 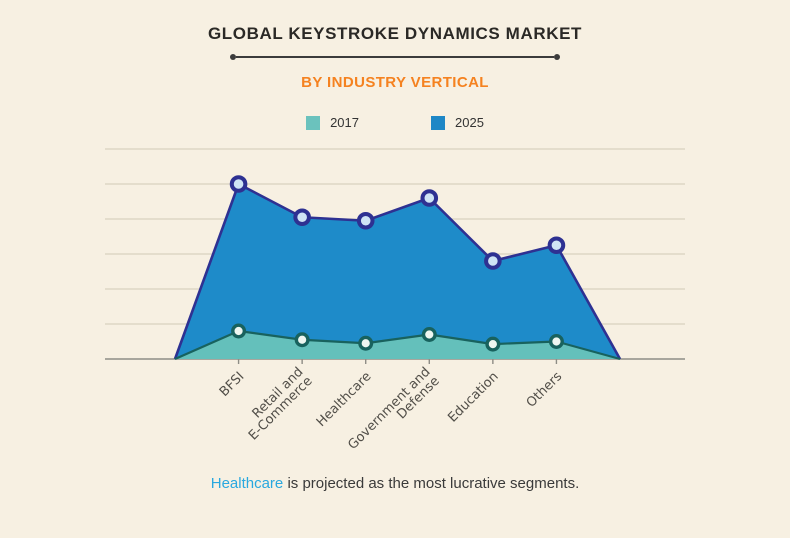 What do you see at coordinates (493, 344) in the screenshot?
I see `marker-2017-Education` at bounding box center [493, 344].